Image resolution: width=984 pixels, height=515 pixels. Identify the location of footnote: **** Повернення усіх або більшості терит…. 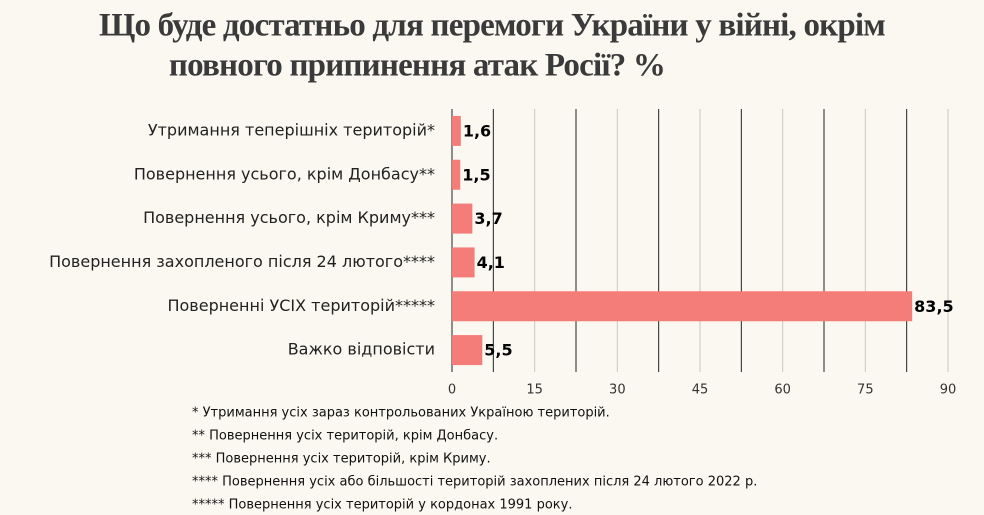
(474, 482).